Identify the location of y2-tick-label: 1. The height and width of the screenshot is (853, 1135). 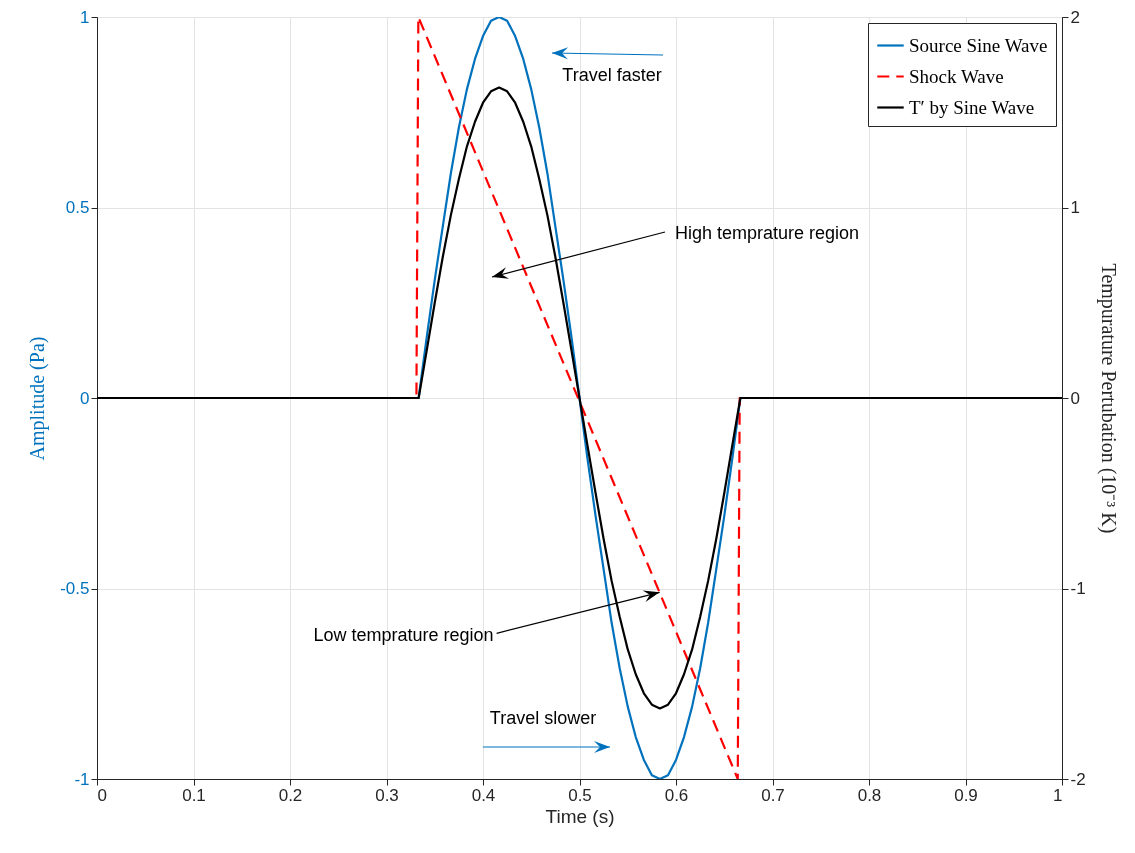
(1075, 207).